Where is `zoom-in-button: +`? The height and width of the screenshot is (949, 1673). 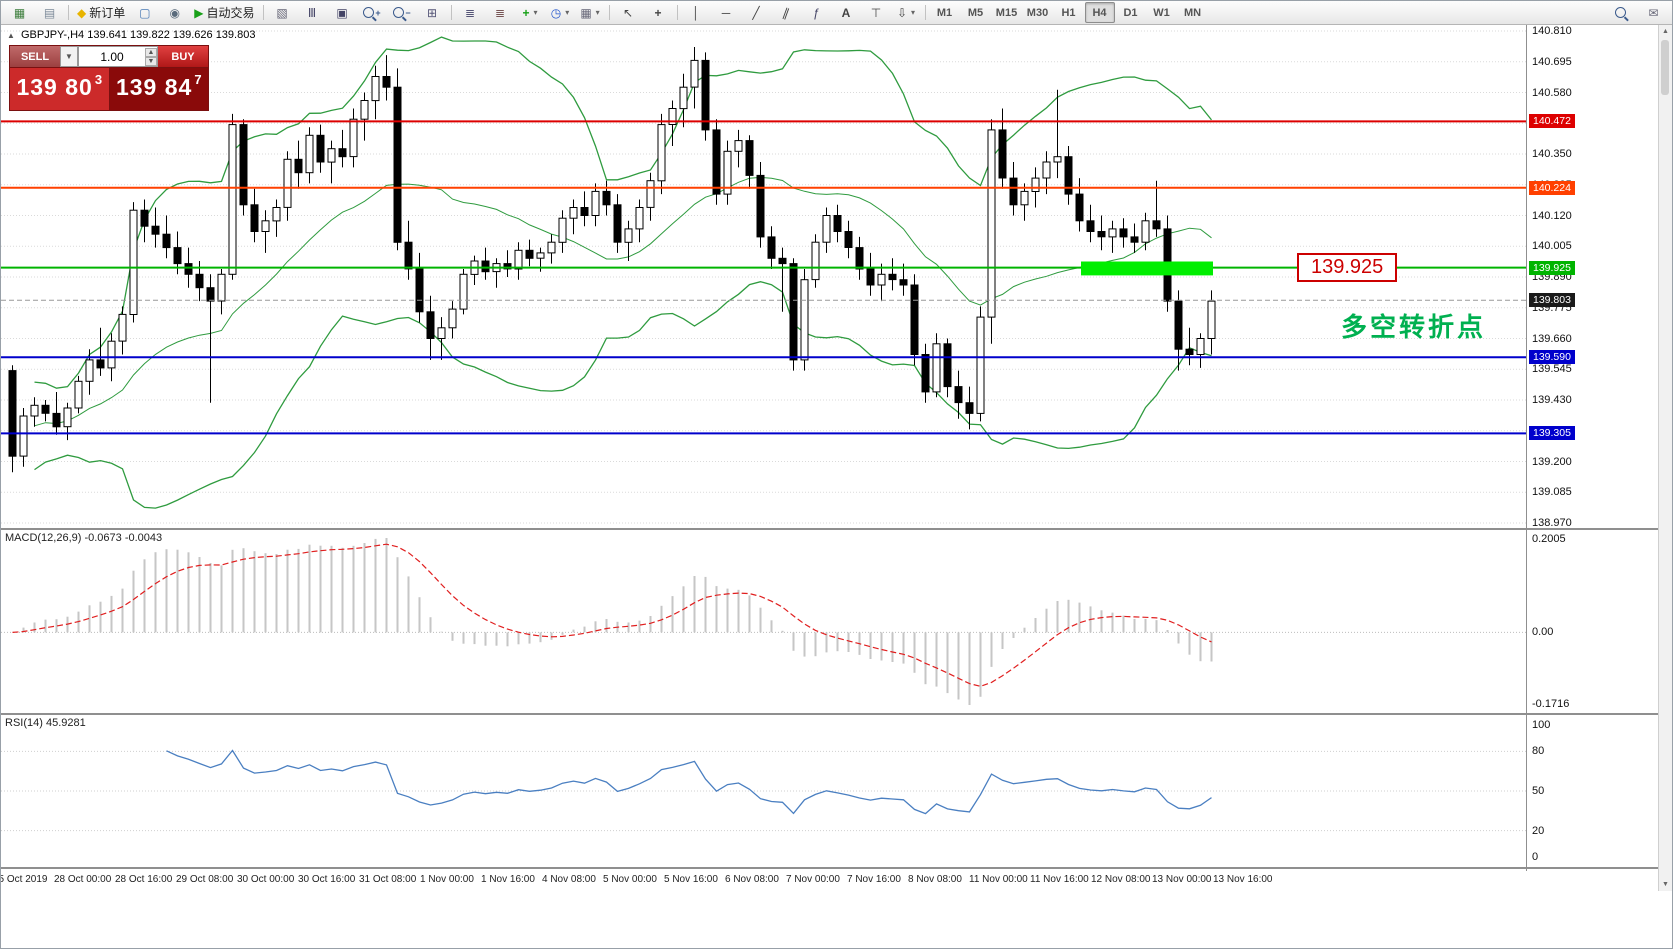 zoom-in-button: + is located at coordinates (372, 13).